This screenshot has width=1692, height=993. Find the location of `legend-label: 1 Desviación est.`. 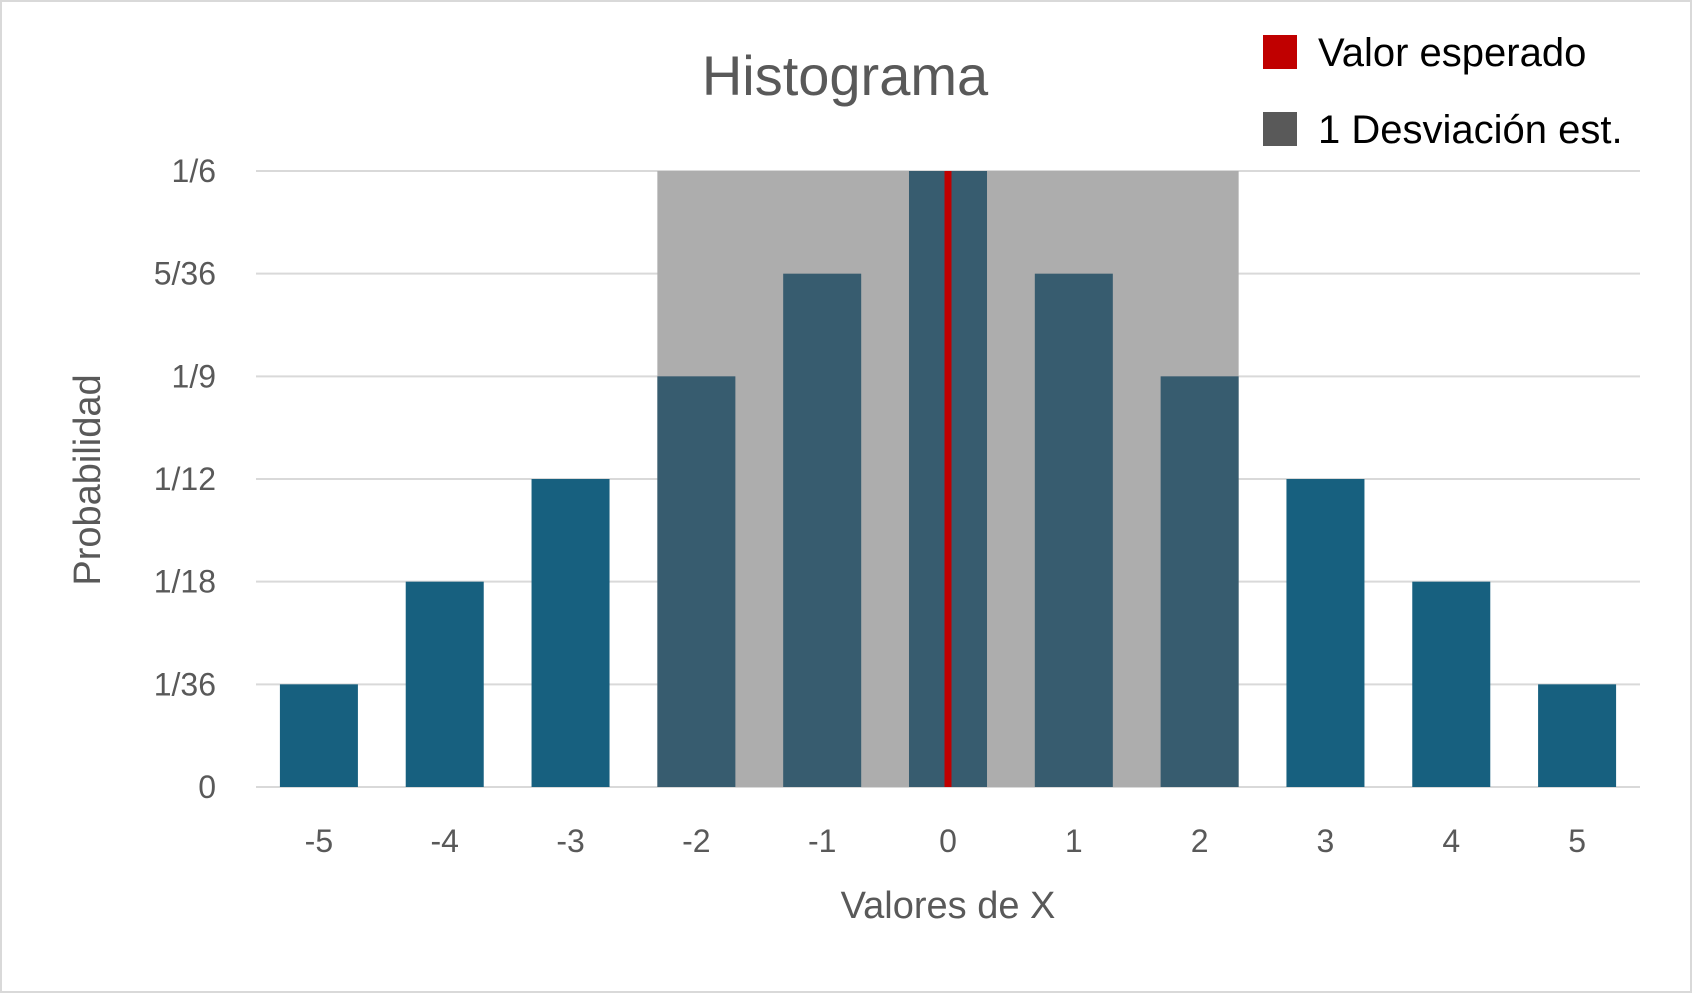

legend-label: 1 Desviación est. is located at coordinates (1470, 130).